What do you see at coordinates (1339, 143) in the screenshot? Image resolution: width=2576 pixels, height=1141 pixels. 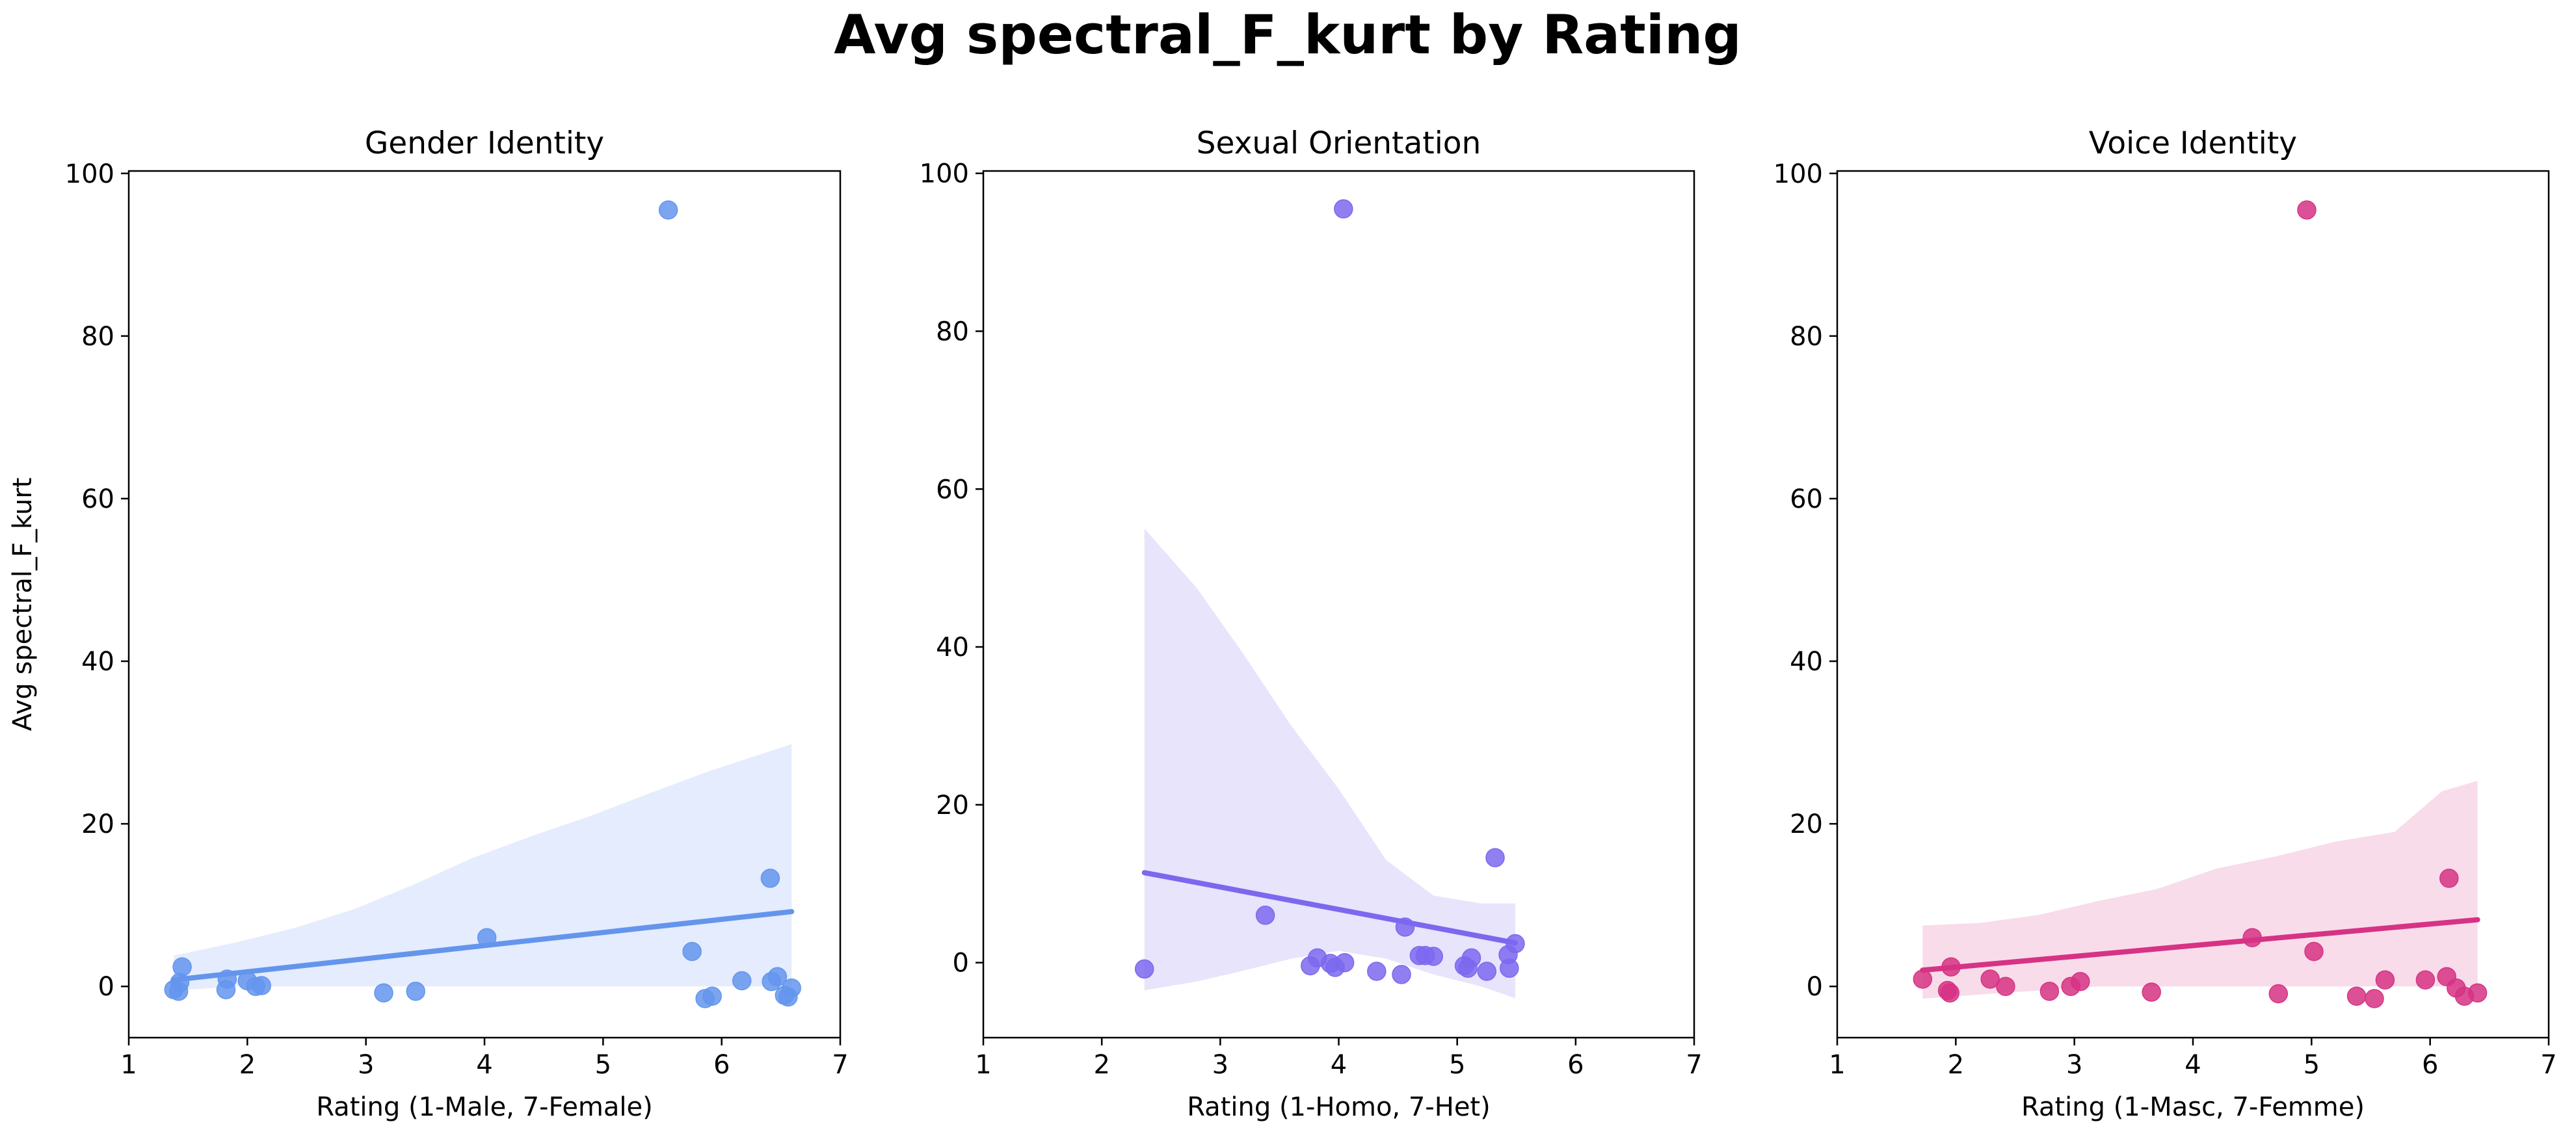 I see `subplot-title: Sexual Orientation` at bounding box center [1339, 143].